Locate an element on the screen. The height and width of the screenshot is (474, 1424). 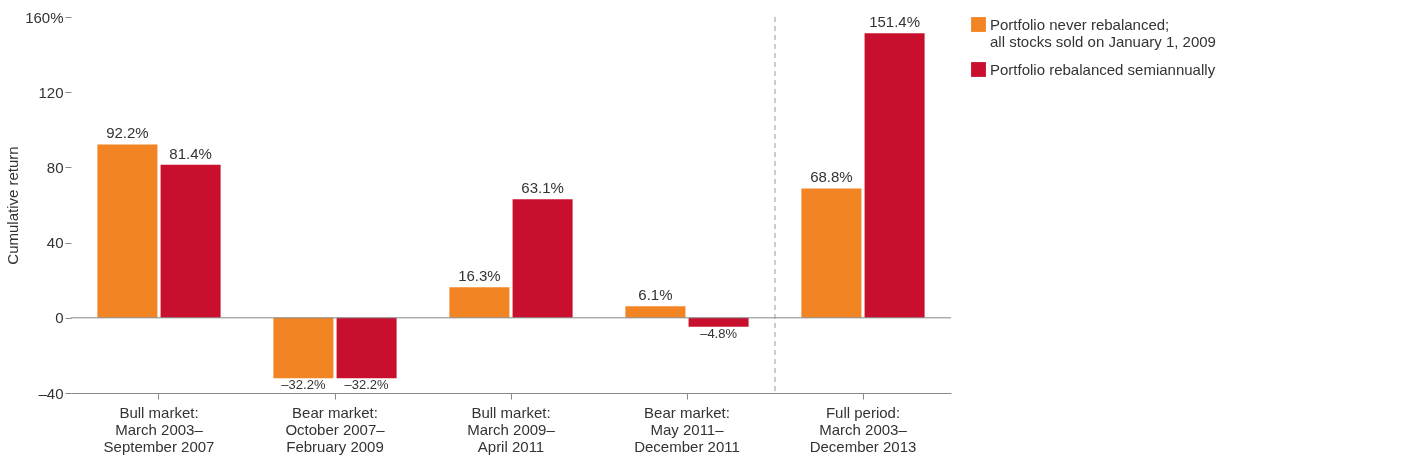
data-label: 6.1% is located at coordinates (655, 295).